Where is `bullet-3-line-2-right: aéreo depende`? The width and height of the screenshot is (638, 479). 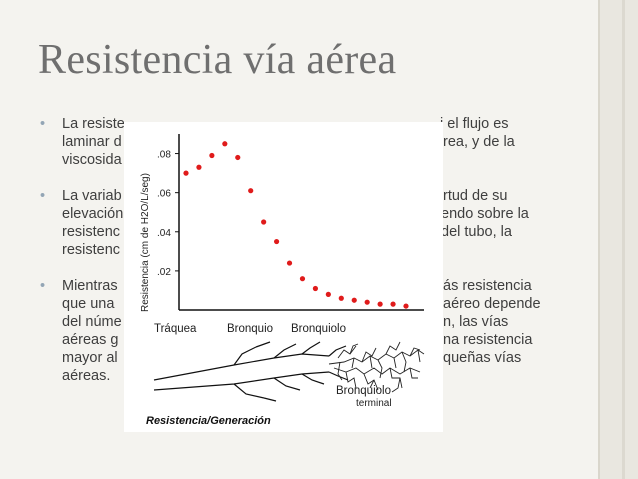
bullet-3-line-2-right: aéreo depende is located at coordinates (492, 304).